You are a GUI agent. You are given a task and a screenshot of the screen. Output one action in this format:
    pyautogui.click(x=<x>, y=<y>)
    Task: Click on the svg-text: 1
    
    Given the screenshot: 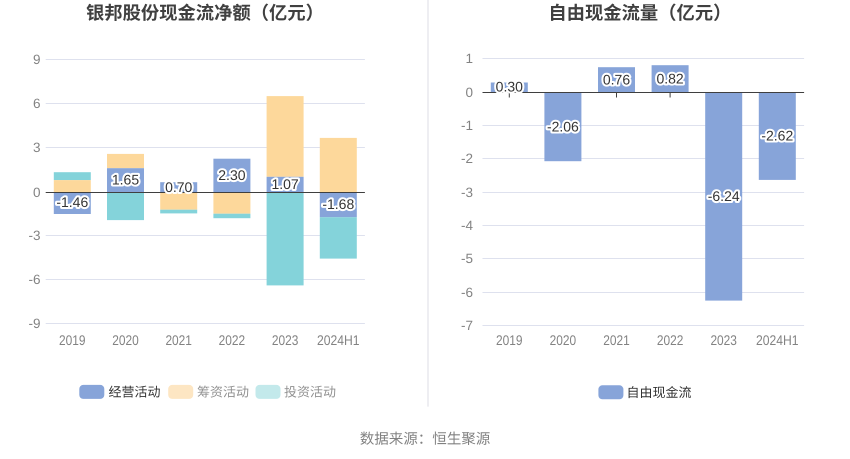 What is the action you would take?
    pyautogui.click(x=469, y=58)
    